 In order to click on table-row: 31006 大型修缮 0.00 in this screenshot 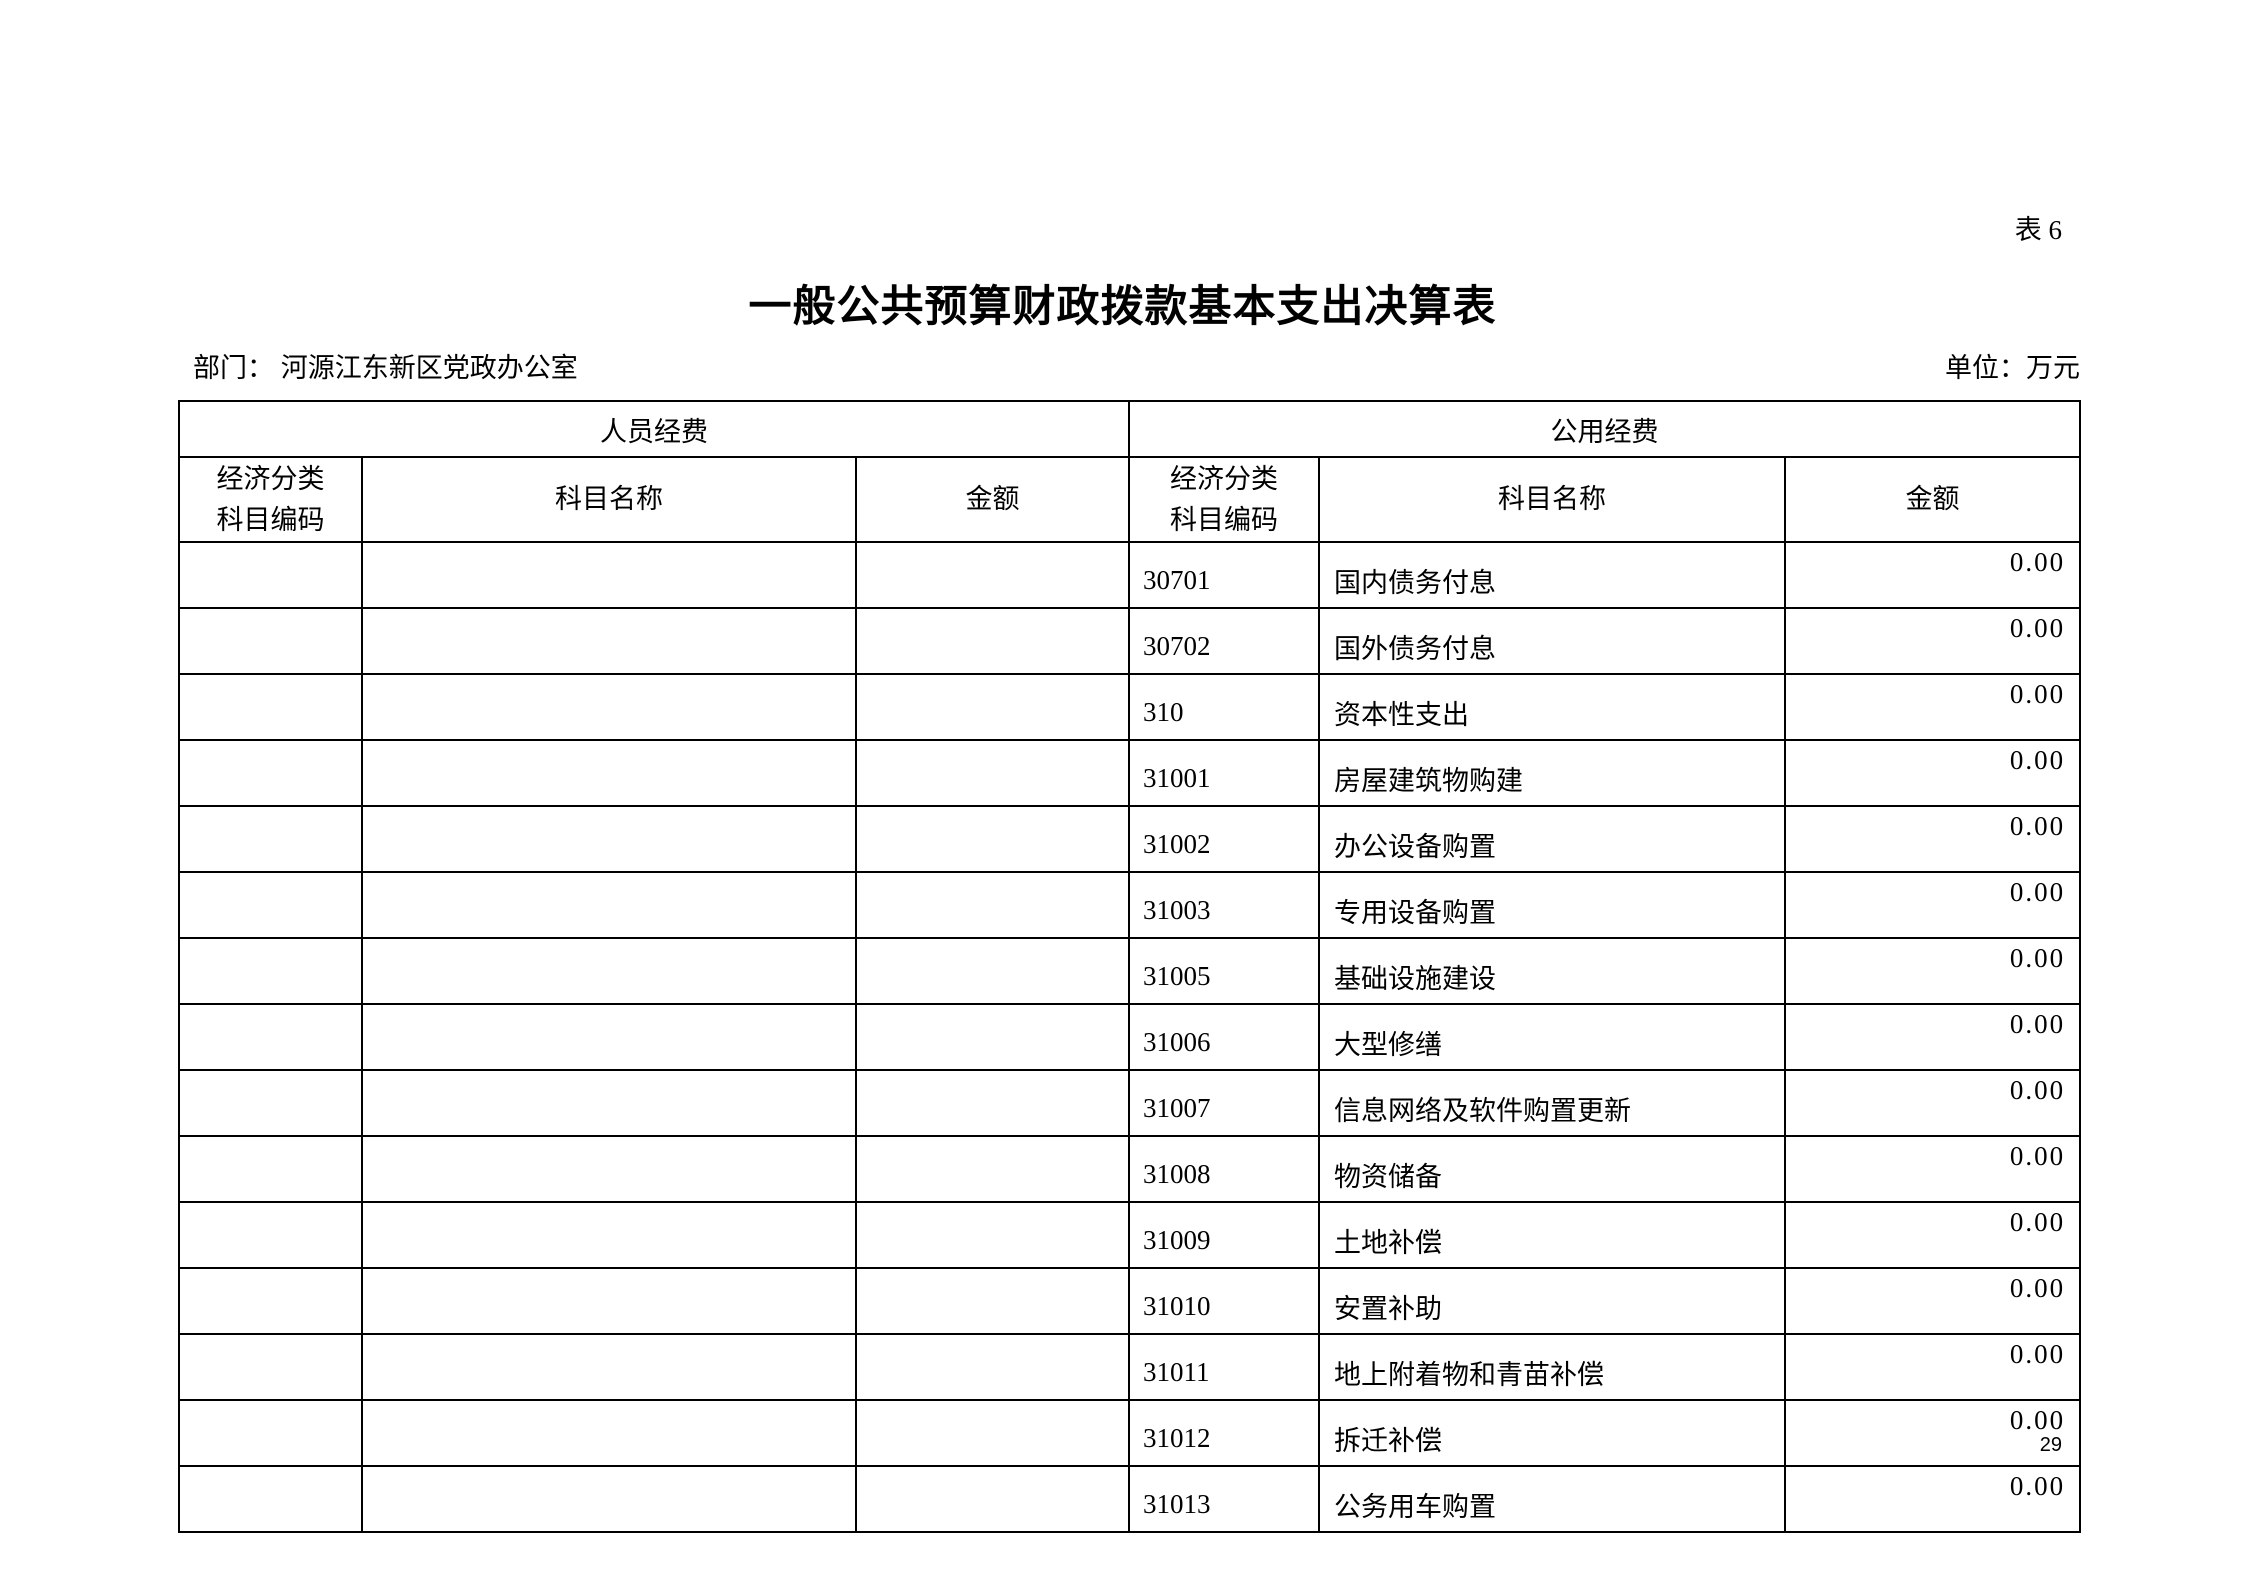, I will do `click(1130, 1037)`.